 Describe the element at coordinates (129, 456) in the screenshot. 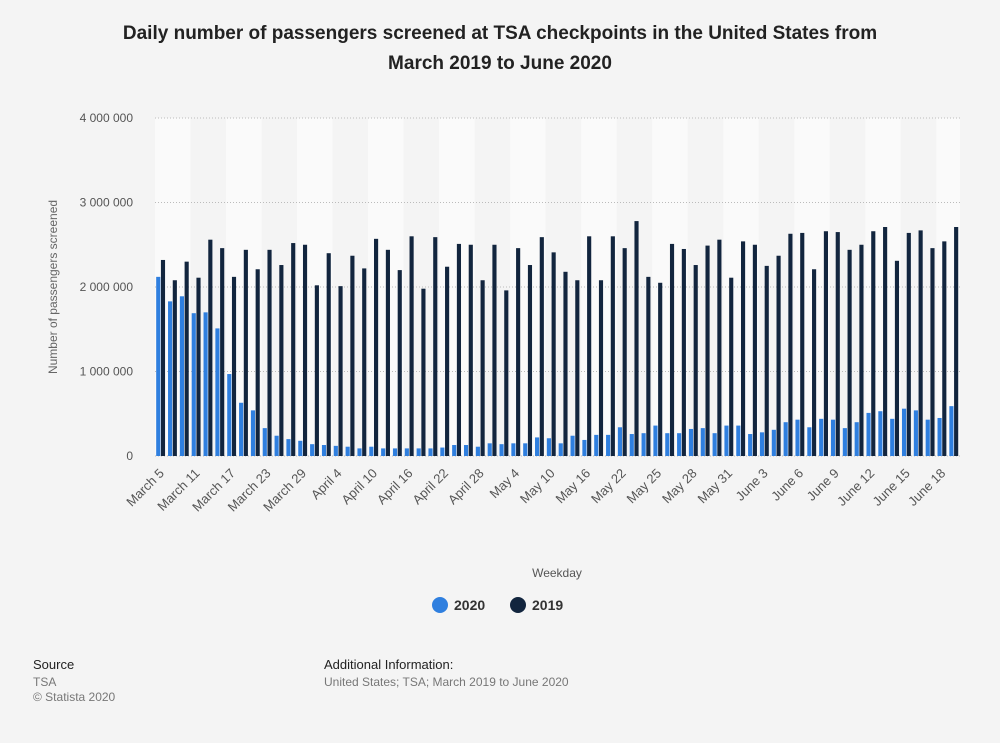

I see `y-tick-label: 0` at that location.